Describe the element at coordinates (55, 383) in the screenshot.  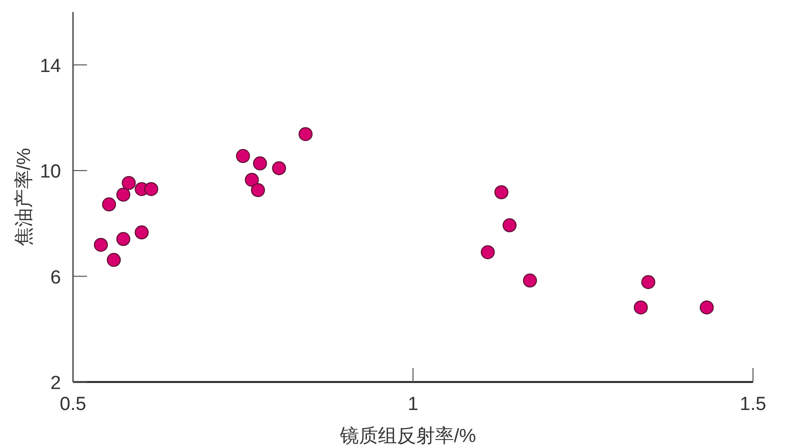
I see `y-tick-label: 2` at that location.